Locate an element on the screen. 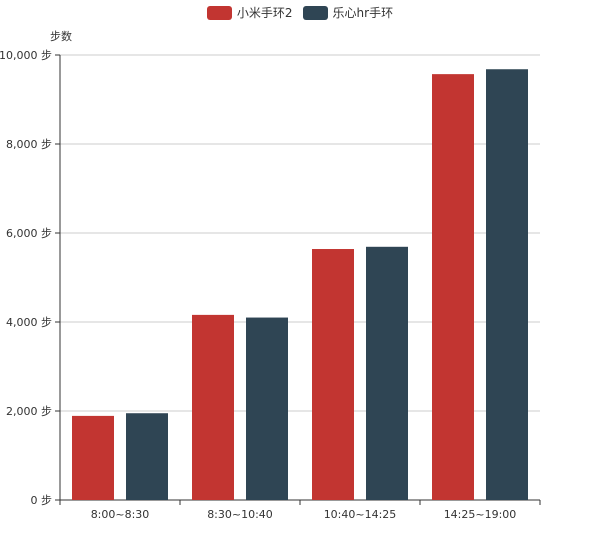  x-tick-label: 14:25~19:00 is located at coordinates (480, 514).